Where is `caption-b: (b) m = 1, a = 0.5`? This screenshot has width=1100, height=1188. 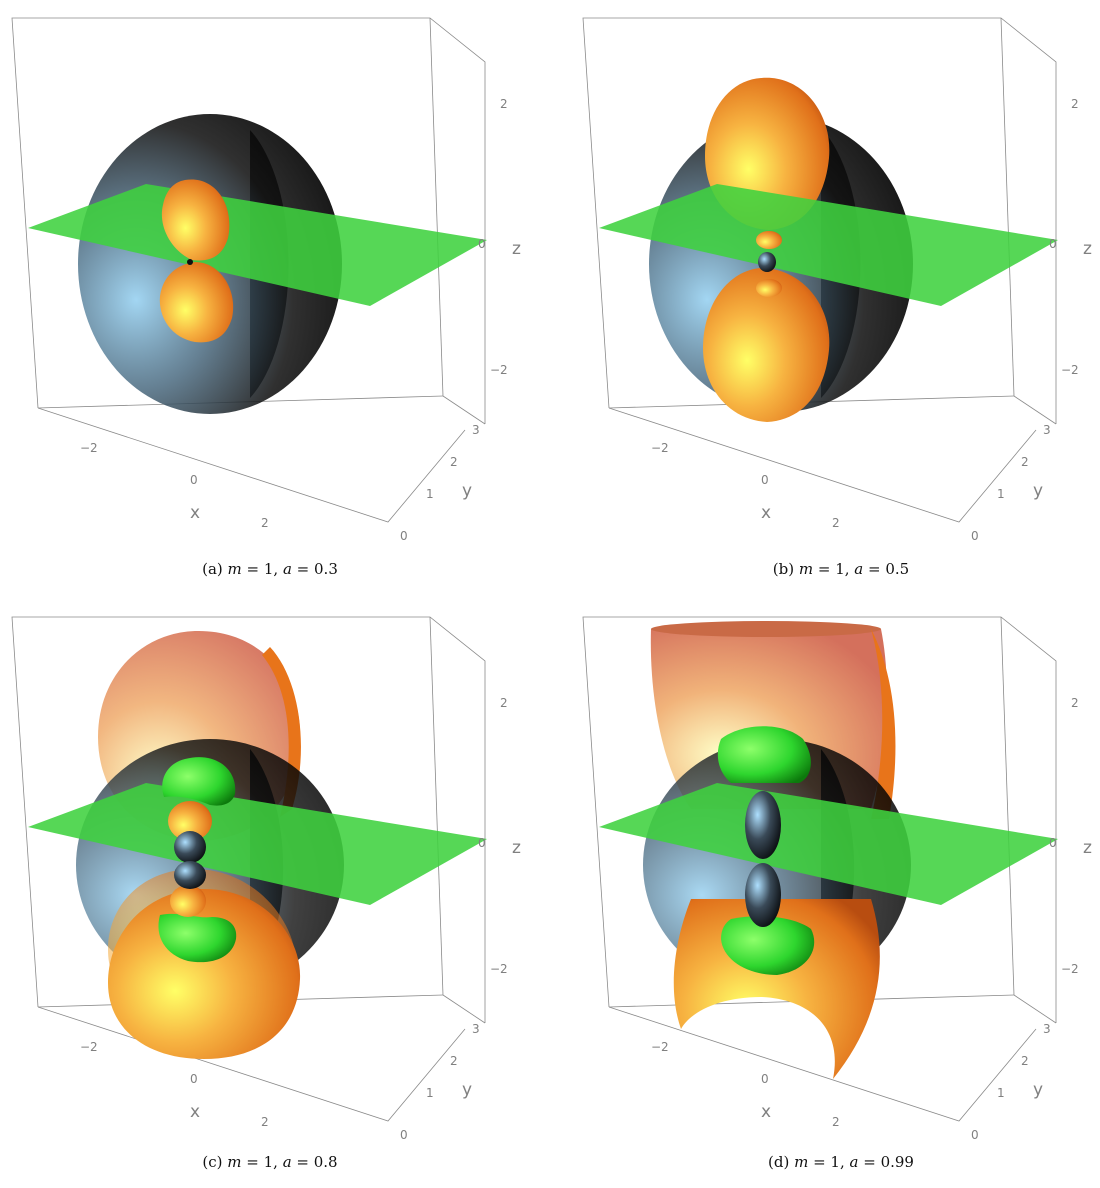 caption-b: (b) m = 1, a = 0.5 is located at coordinates (841, 569).